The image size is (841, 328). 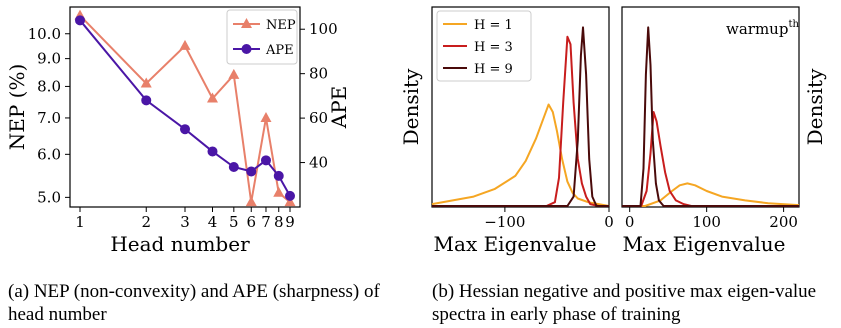 I want to click on y-axis-label: NEP (%), so click(x=17, y=107).